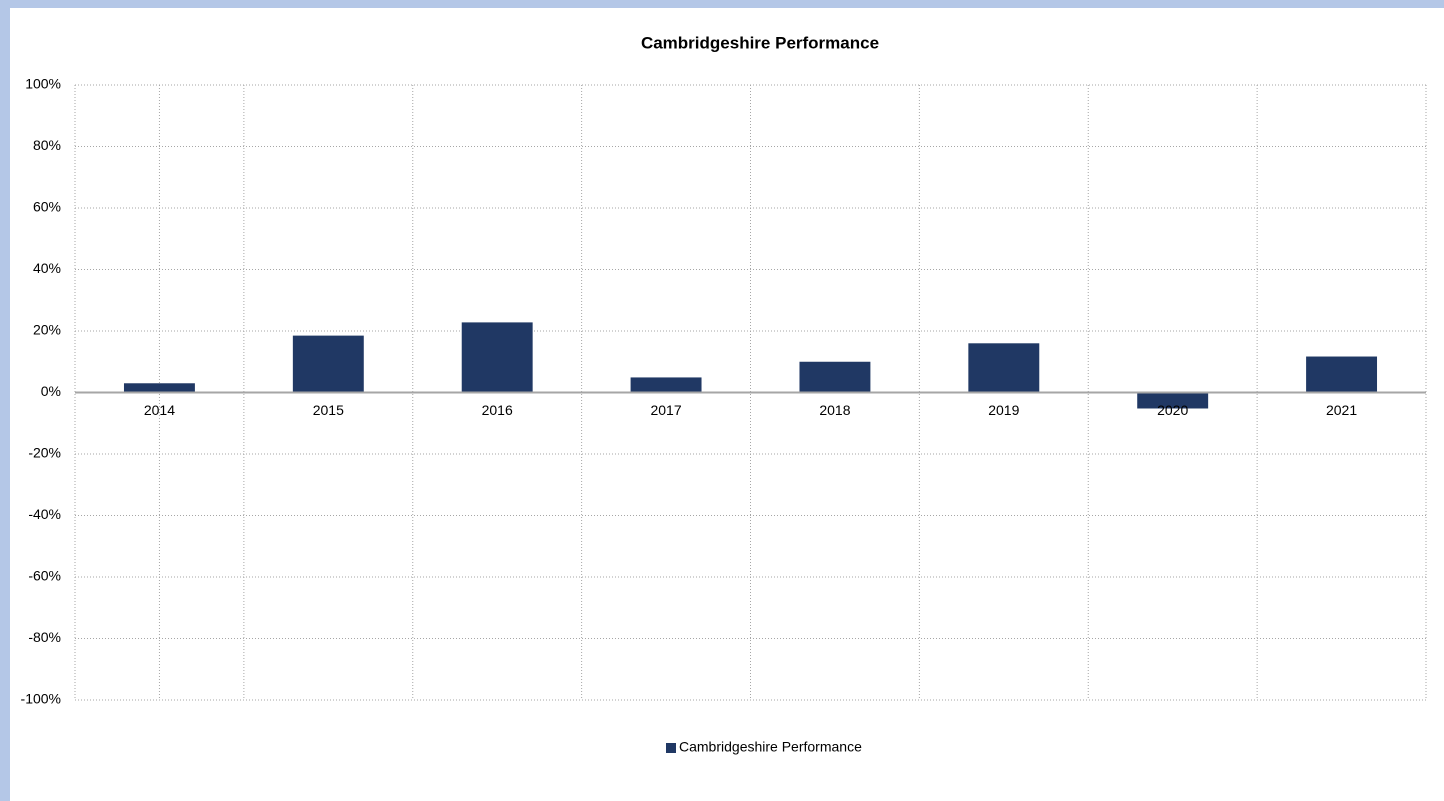 This screenshot has width=1444, height=801. I want to click on x-tick-label: 2016, so click(497, 410).